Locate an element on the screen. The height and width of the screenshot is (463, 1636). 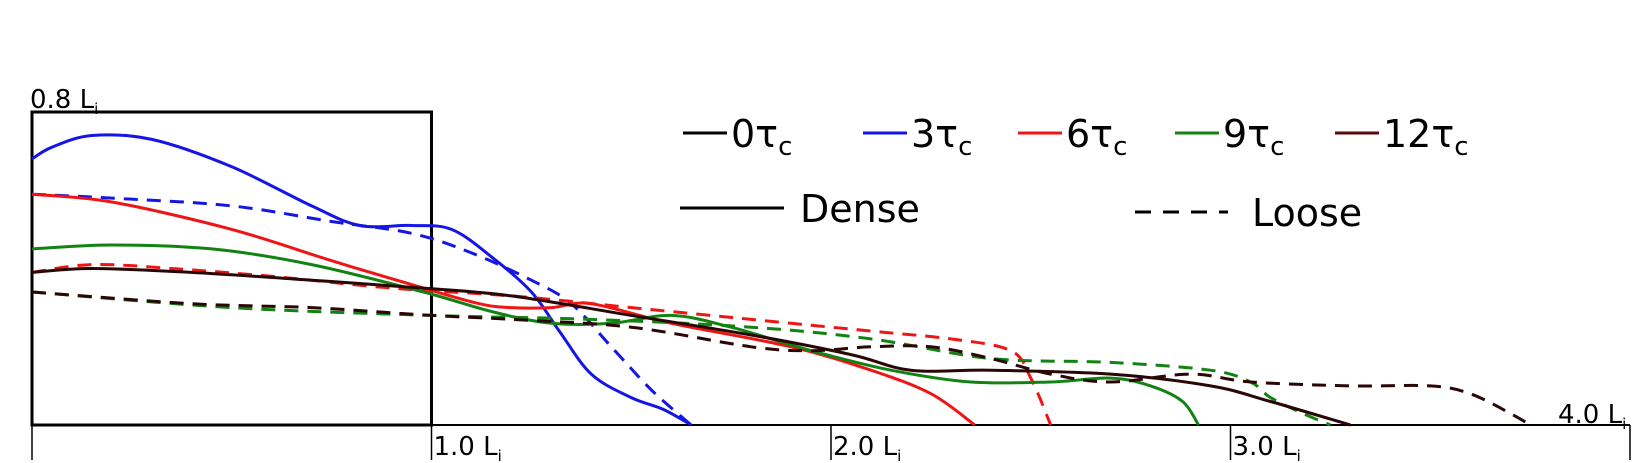
legend-label-6tc: 6τc is located at coordinates (1096, 137).